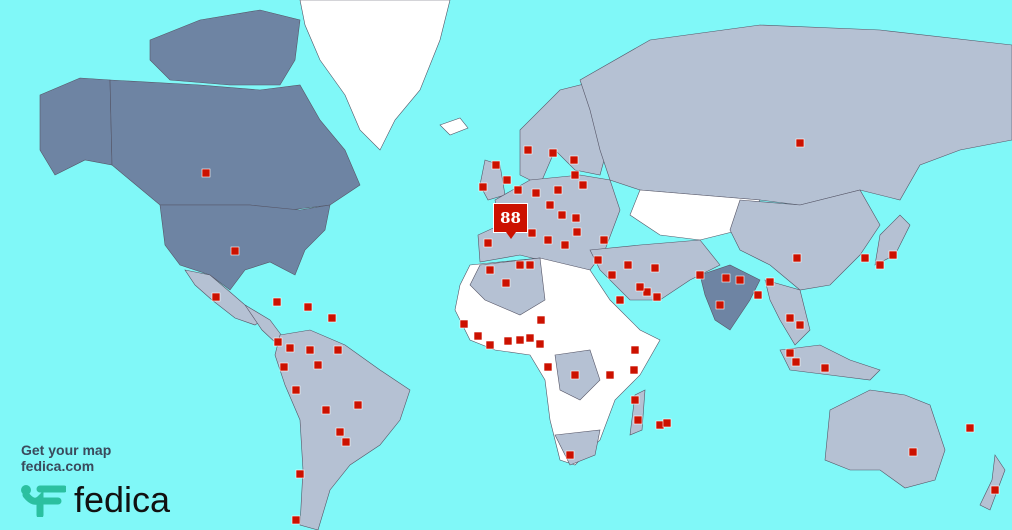 This screenshot has width=1012, height=530. Describe the element at coordinates (510, 221) in the screenshot. I see `count-callout-marker: 88` at that location.